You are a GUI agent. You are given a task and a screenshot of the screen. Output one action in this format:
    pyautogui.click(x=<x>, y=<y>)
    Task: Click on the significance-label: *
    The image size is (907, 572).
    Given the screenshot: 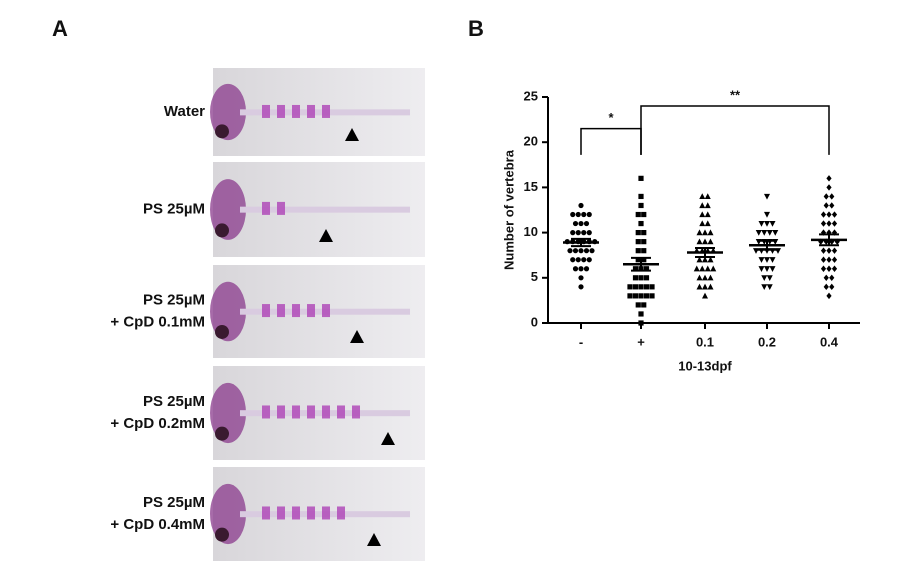 What is the action you would take?
    pyautogui.click(x=611, y=117)
    